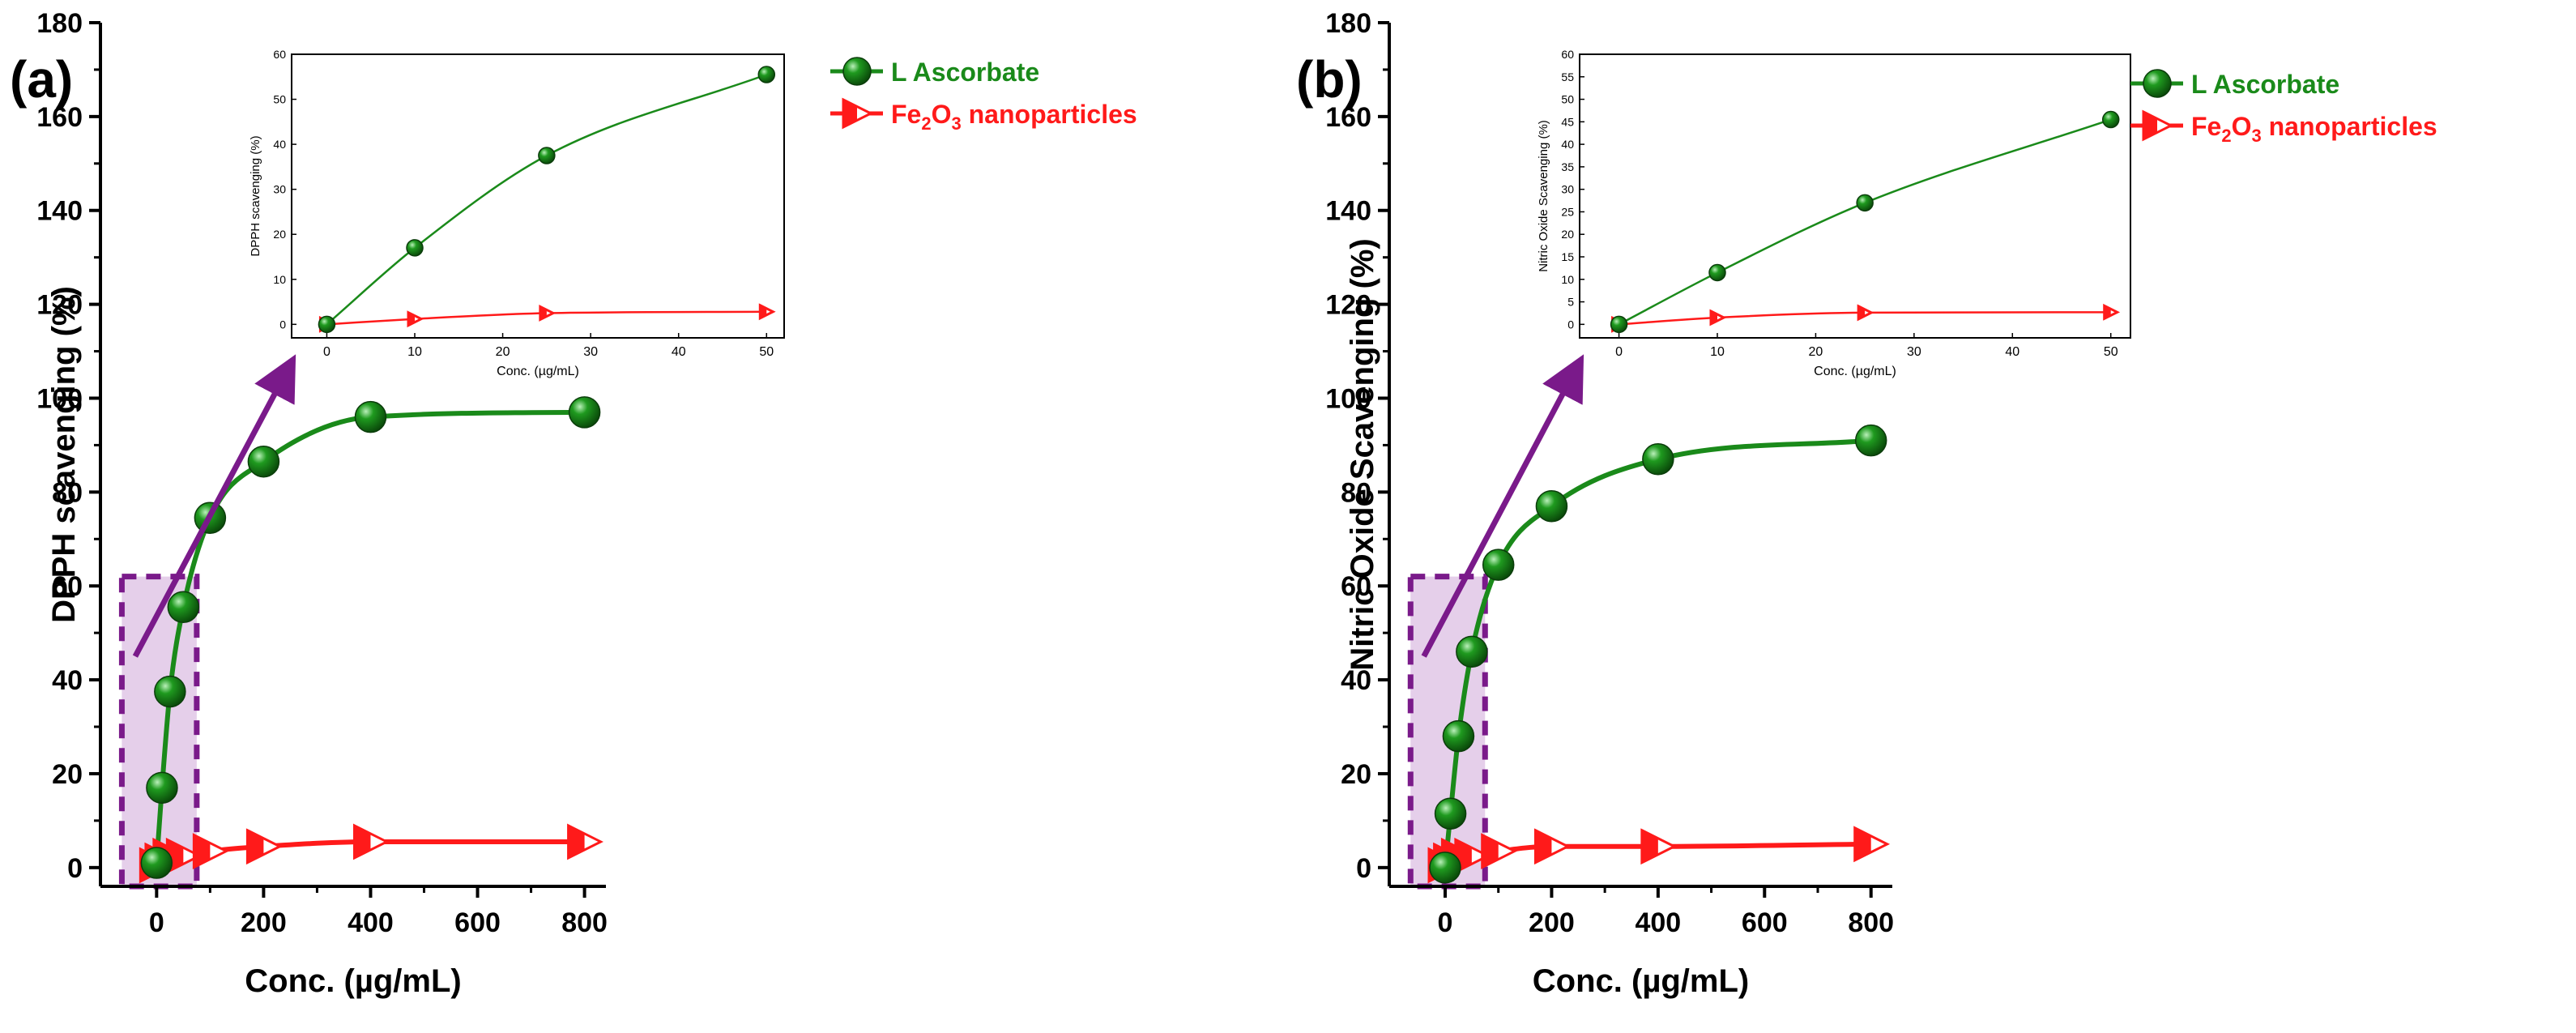 The width and height of the screenshot is (2576, 1033). Describe the element at coordinates (1364, 868) in the screenshot. I see `y-tick-label: 0` at that location.